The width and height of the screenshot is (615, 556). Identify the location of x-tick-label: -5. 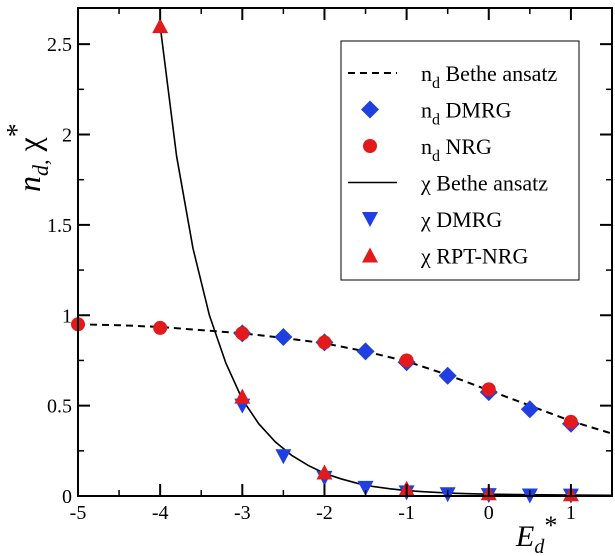
(78, 513).